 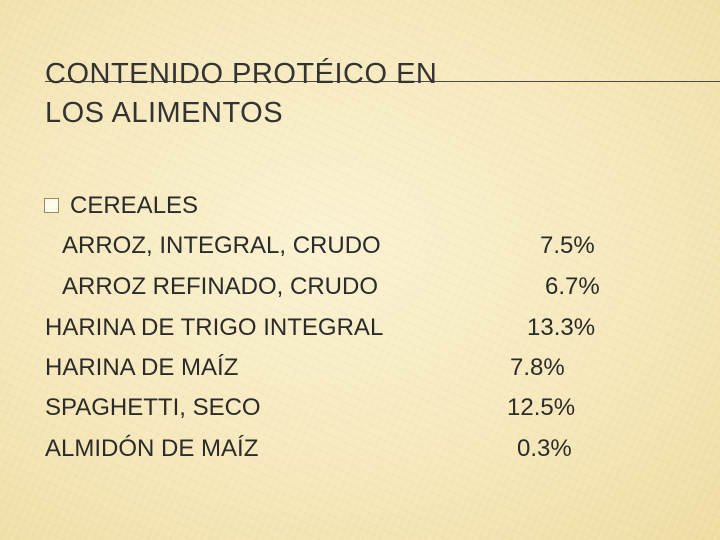 What do you see at coordinates (152, 448) in the screenshot?
I see `food-name: ALMIDÓN DE MAÍZ` at bounding box center [152, 448].